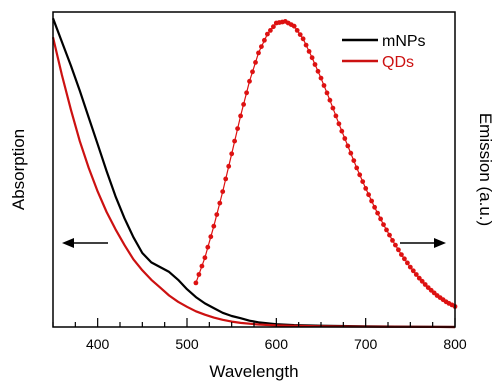 Image resolution: width=496 pixels, height=388 pixels. What do you see at coordinates (366, 344) in the screenshot?
I see `x-tick-label: 700` at bounding box center [366, 344].